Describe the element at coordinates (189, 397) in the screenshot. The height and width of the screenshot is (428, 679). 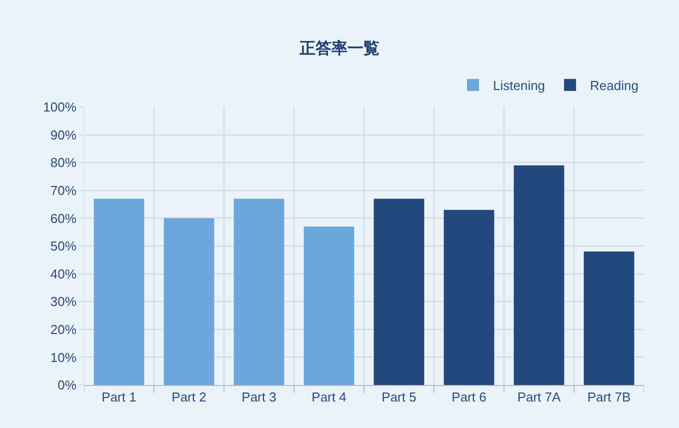
I see `x-tick-label: Part 2` at that location.